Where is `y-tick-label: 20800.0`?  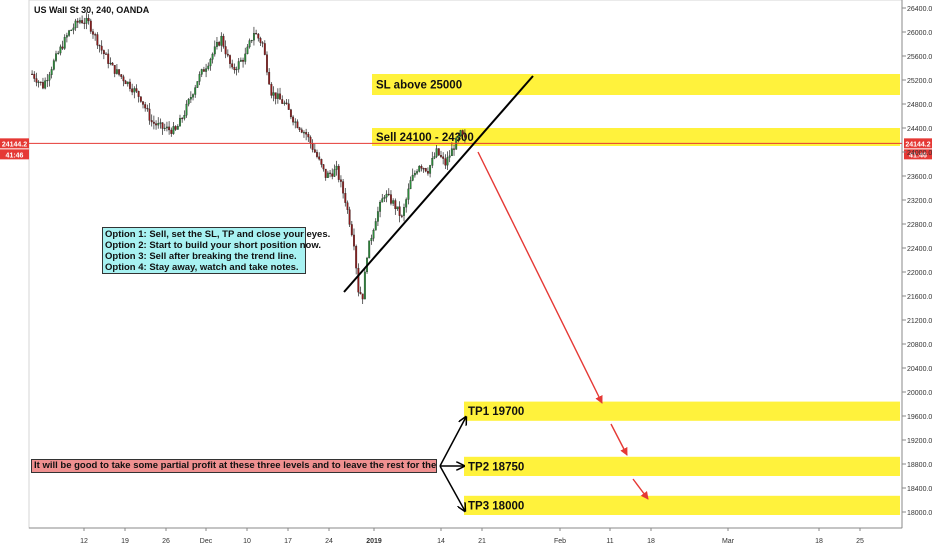
y-tick-label: 20800.0 is located at coordinates (919, 345).